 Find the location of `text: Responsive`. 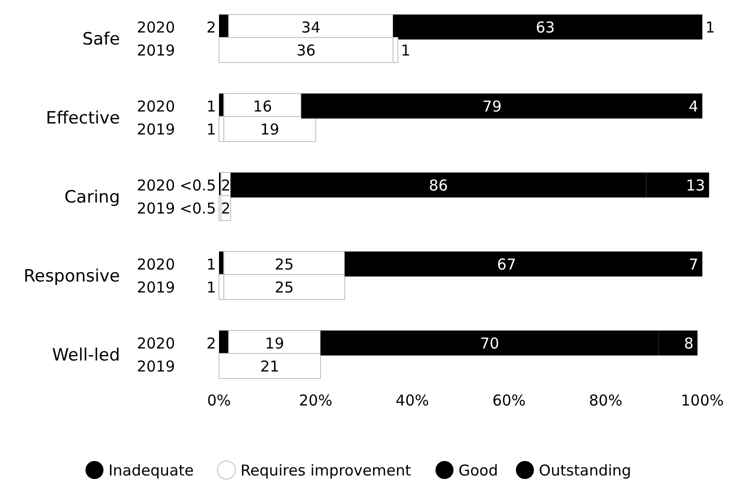

text: Responsive is located at coordinates (72, 276).